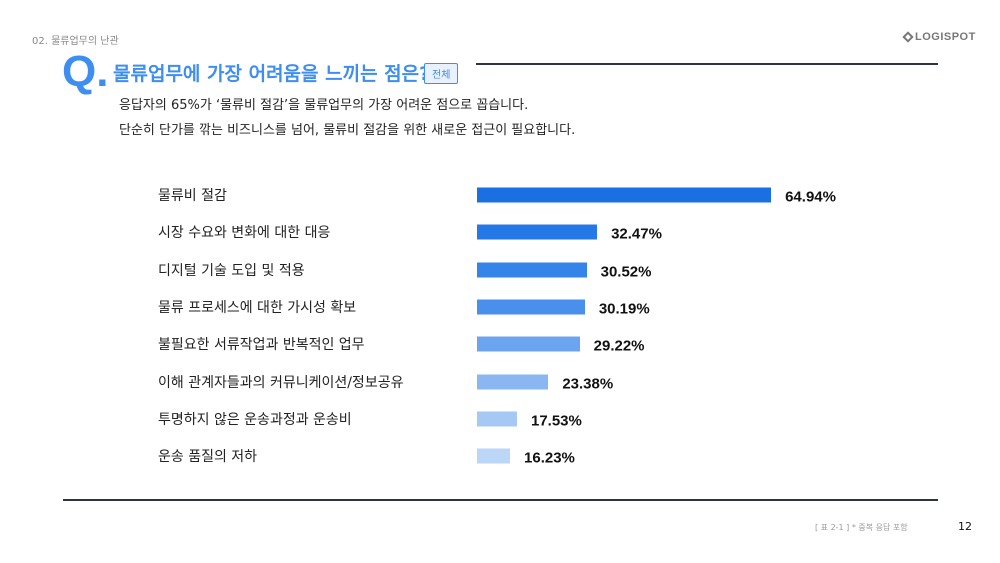 This screenshot has height=563, width=1000. What do you see at coordinates (945, 37) in the screenshot?
I see `logo-text: LOGISPOT` at bounding box center [945, 37].